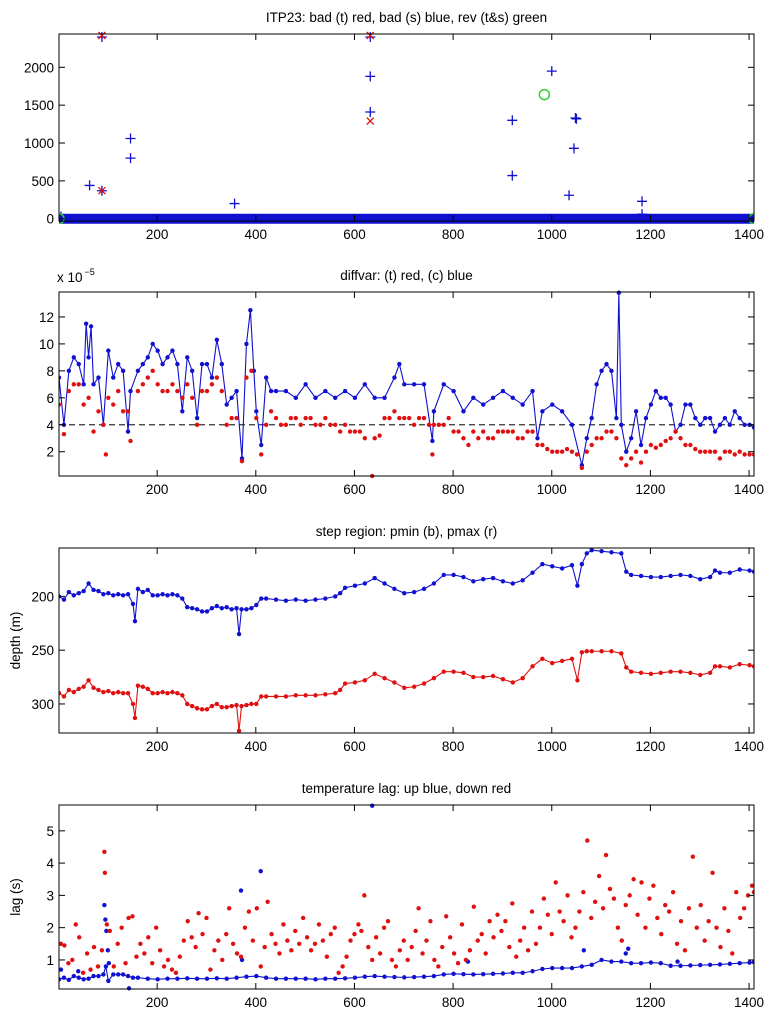 Image resolution: width=770 pixels, height=1024 pixels. Describe the element at coordinates (76, 276) in the screenshot. I see `y-exponent-label: x 10 −5` at that location.